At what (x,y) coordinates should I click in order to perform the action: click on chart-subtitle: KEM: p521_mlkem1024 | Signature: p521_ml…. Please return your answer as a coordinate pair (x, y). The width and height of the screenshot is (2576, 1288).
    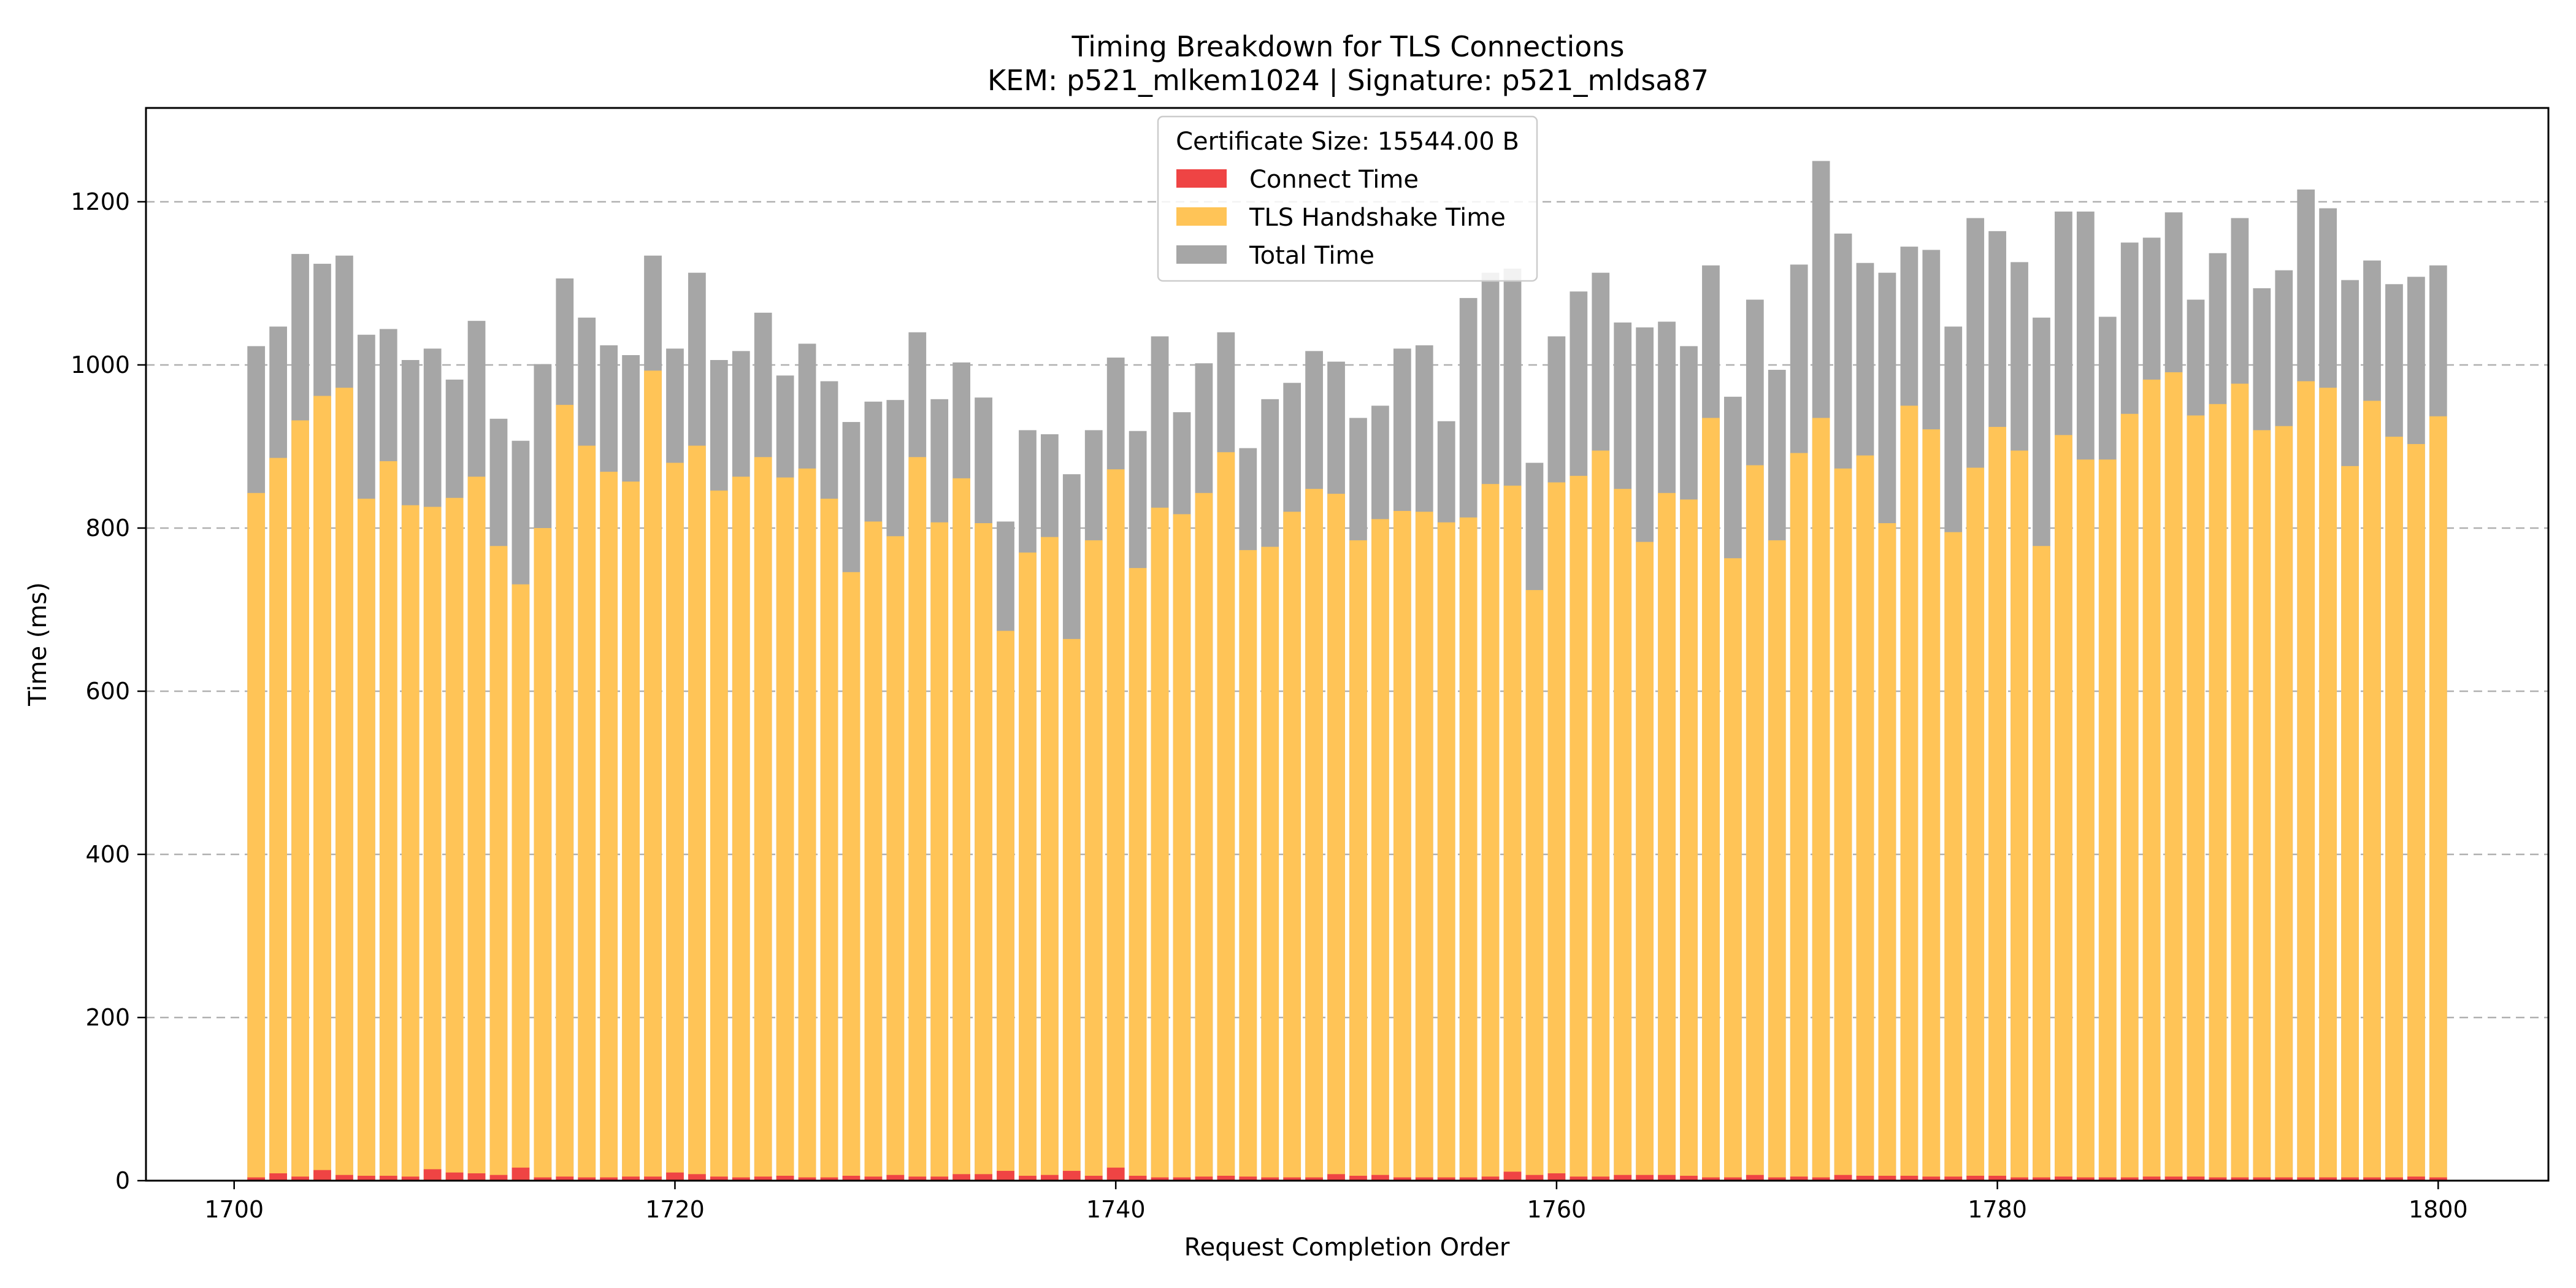
    Looking at the image, I should click on (1348, 81).